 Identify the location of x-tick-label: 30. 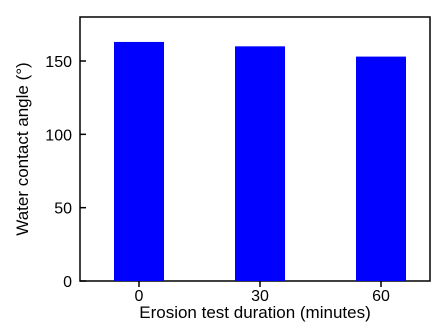
(260, 296).